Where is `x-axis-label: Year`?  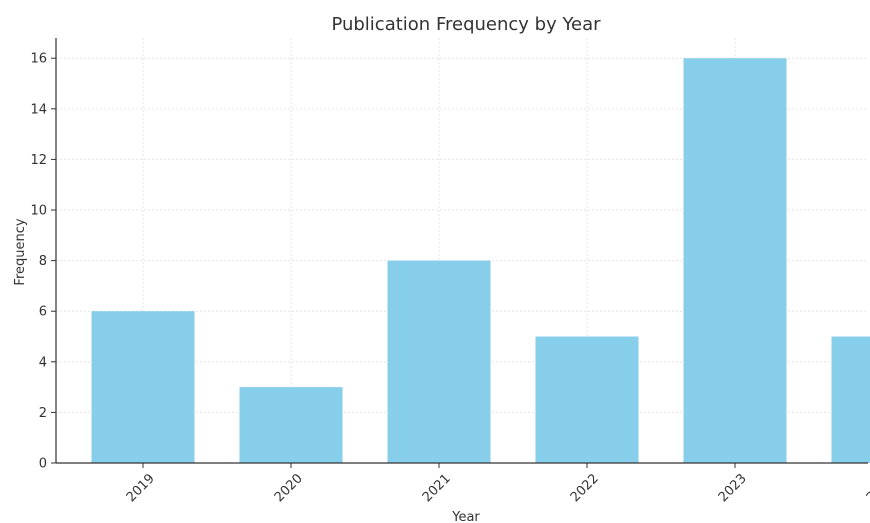 x-axis-label: Year is located at coordinates (465, 516).